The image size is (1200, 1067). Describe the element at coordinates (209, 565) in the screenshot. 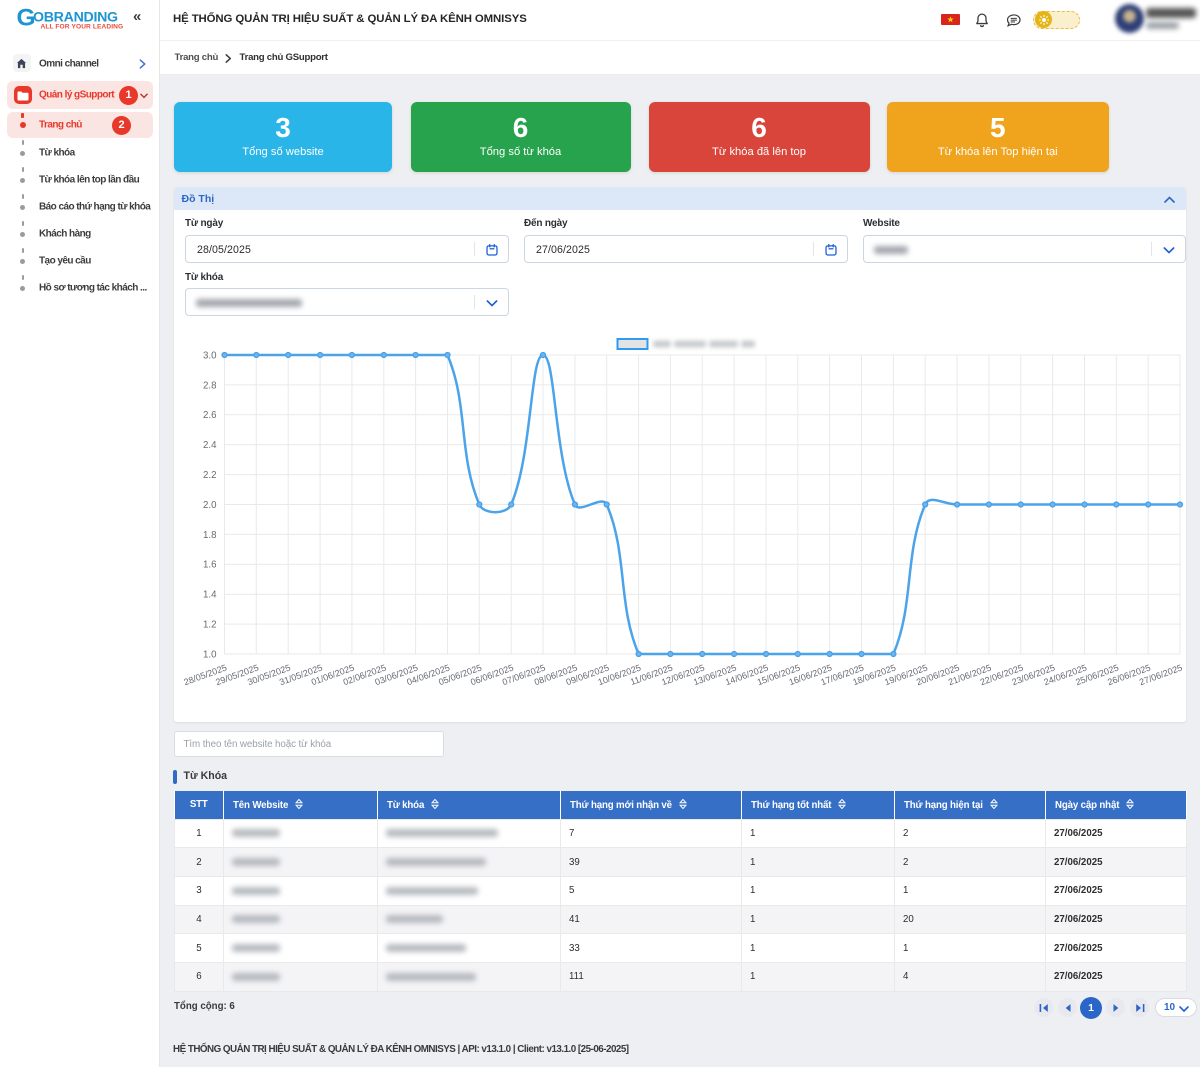

I see `svg-text: 1.6` at that location.